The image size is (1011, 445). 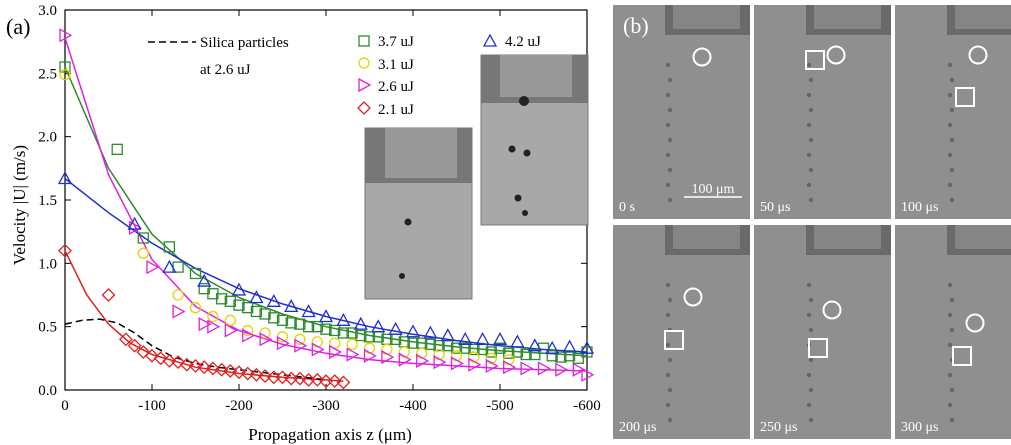 I want to click on x-tick-label: -200, so click(x=239, y=406).